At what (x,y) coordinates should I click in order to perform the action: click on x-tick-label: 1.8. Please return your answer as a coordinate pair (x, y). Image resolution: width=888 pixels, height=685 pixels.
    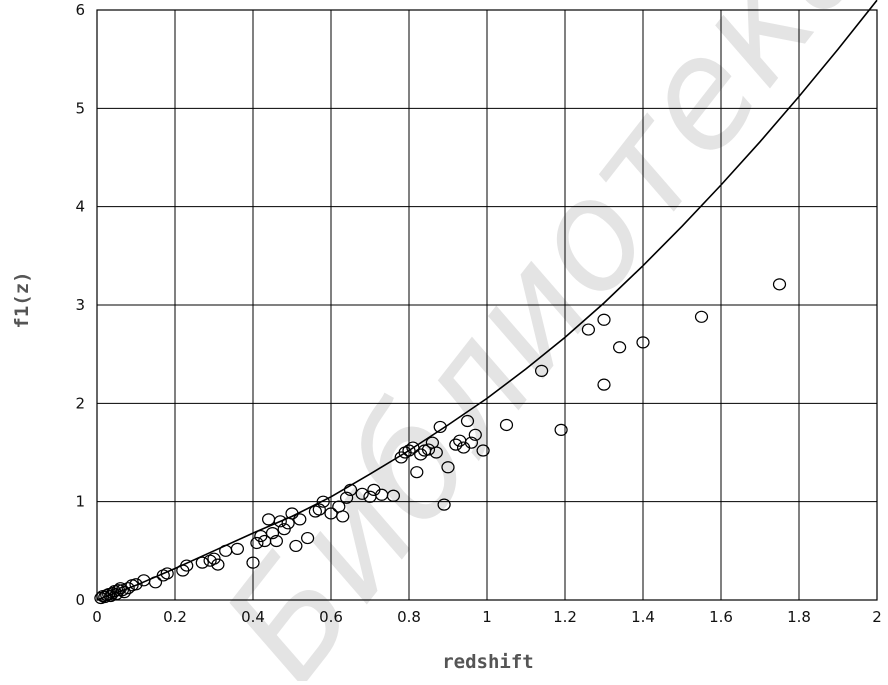
    Looking at the image, I should click on (799, 617).